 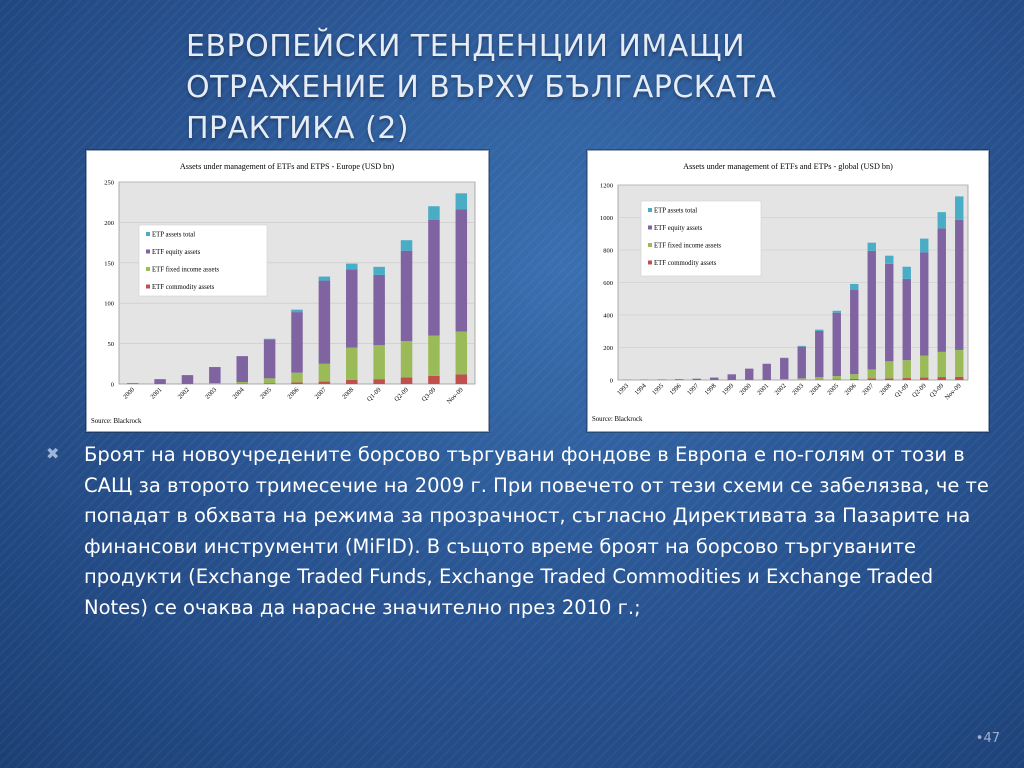 What do you see at coordinates (348, 393) in the screenshot?
I see `europe-x-tick-label: 2008` at bounding box center [348, 393].